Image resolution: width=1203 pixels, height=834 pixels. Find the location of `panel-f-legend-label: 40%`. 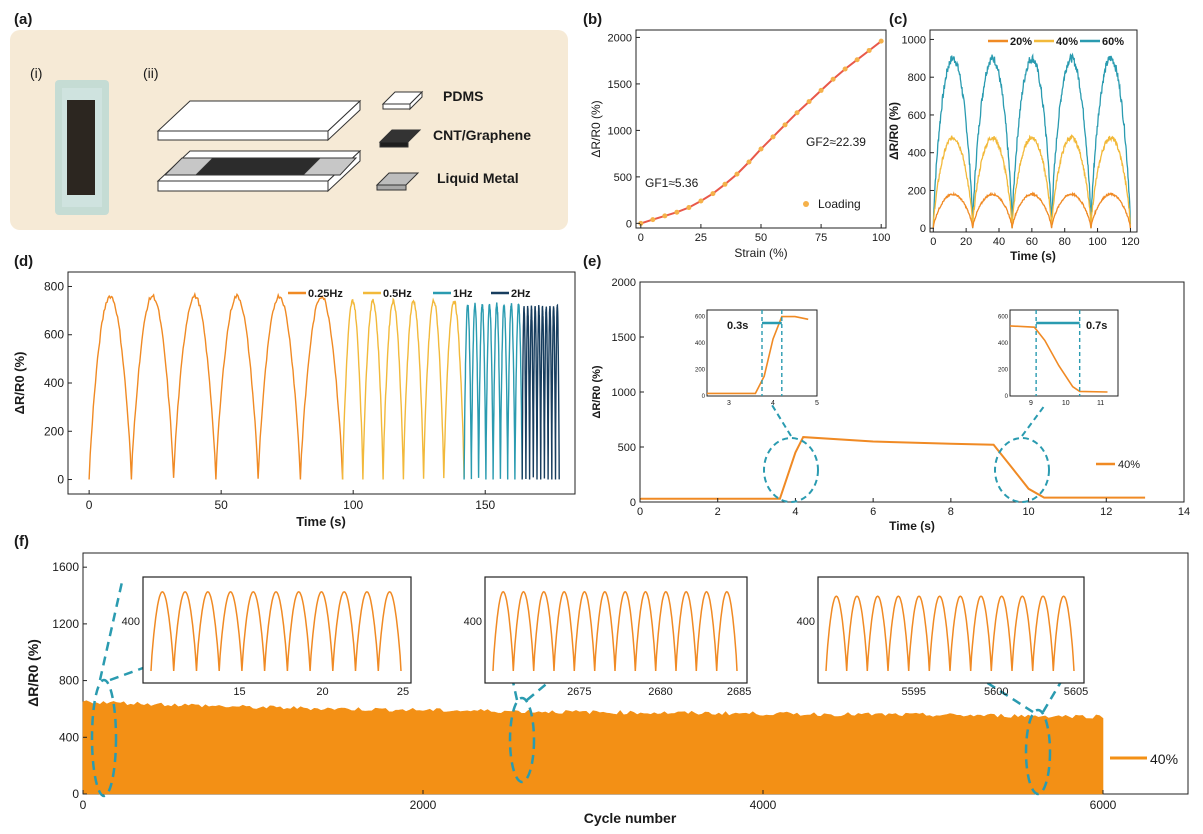

panel-f-legend-label: 40% is located at coordinates (1164, 759).